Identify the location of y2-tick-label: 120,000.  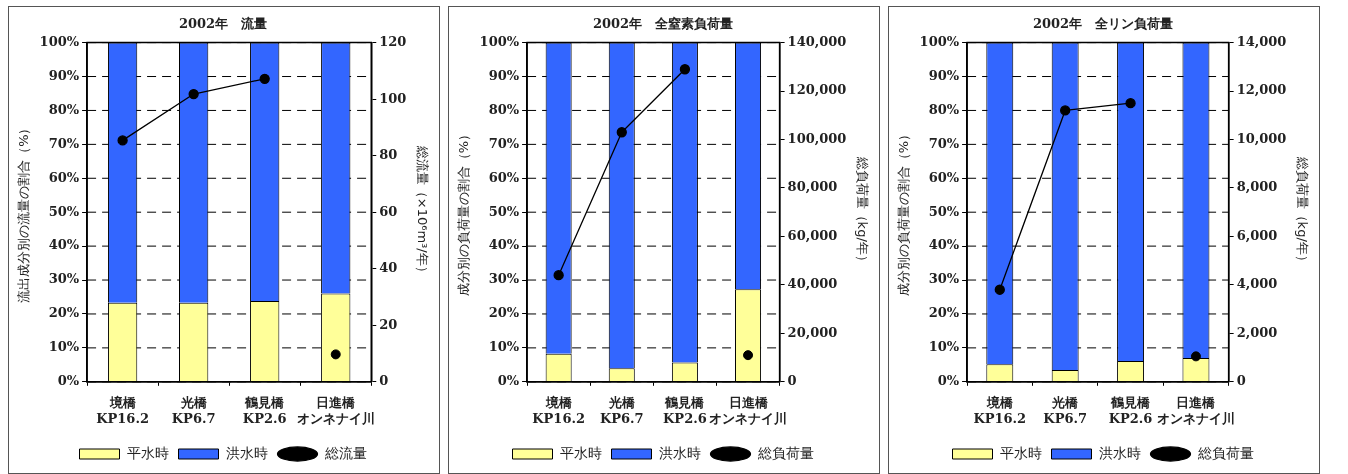
(817, 90).